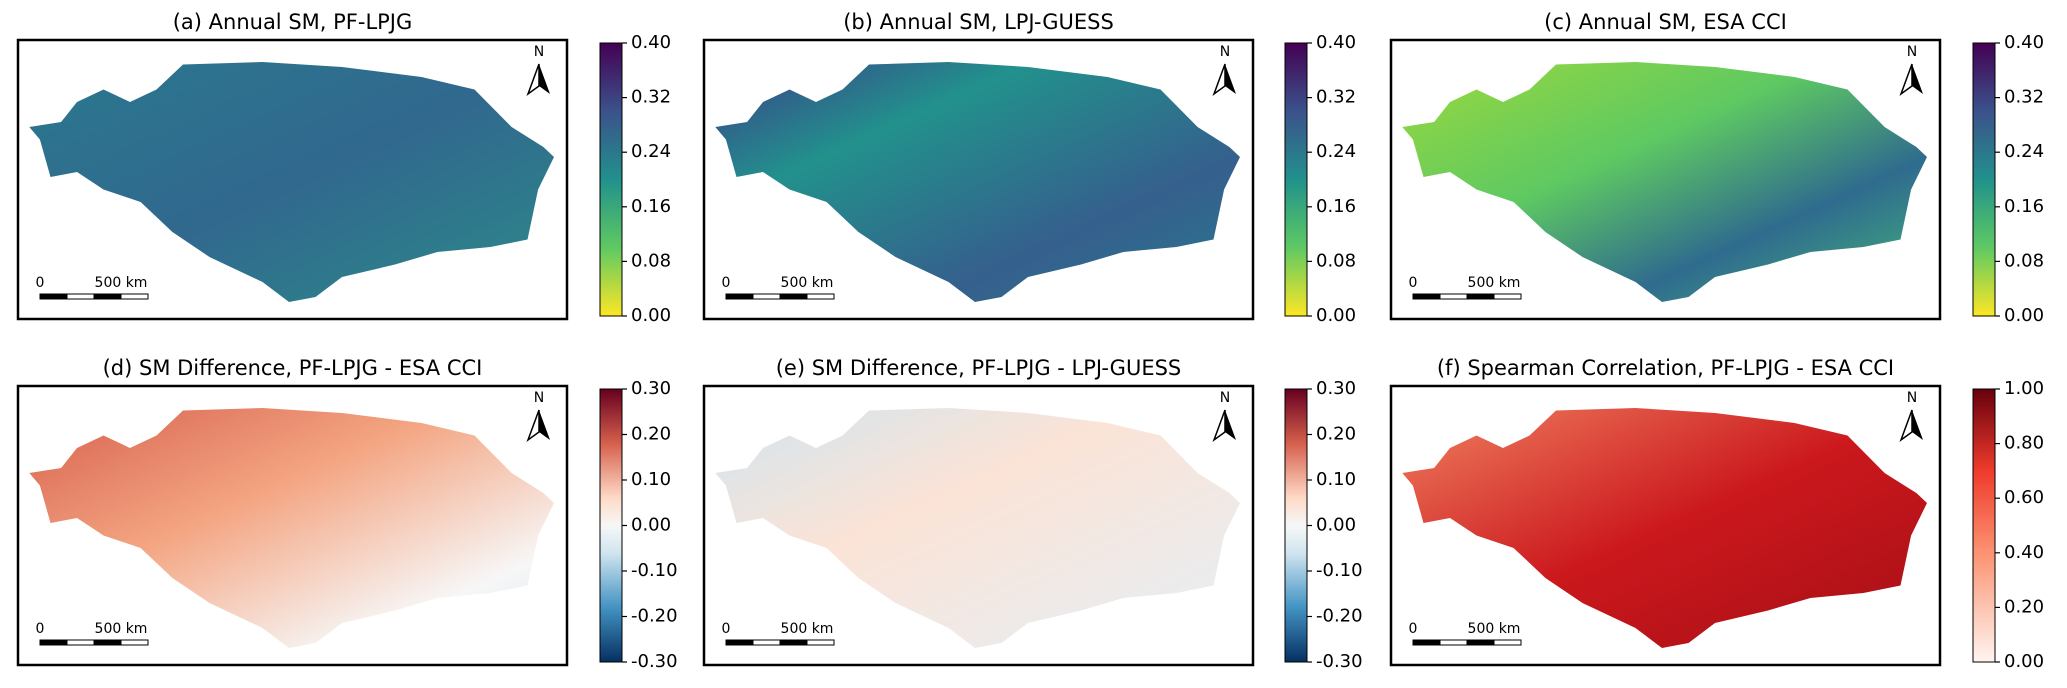 This screenshot has width=2067, height=688. Describe the element at coordinates (978, 22) in the screenshot. I see `panel-title: (b) Annual SM, LPJ-GUESS` at that location.